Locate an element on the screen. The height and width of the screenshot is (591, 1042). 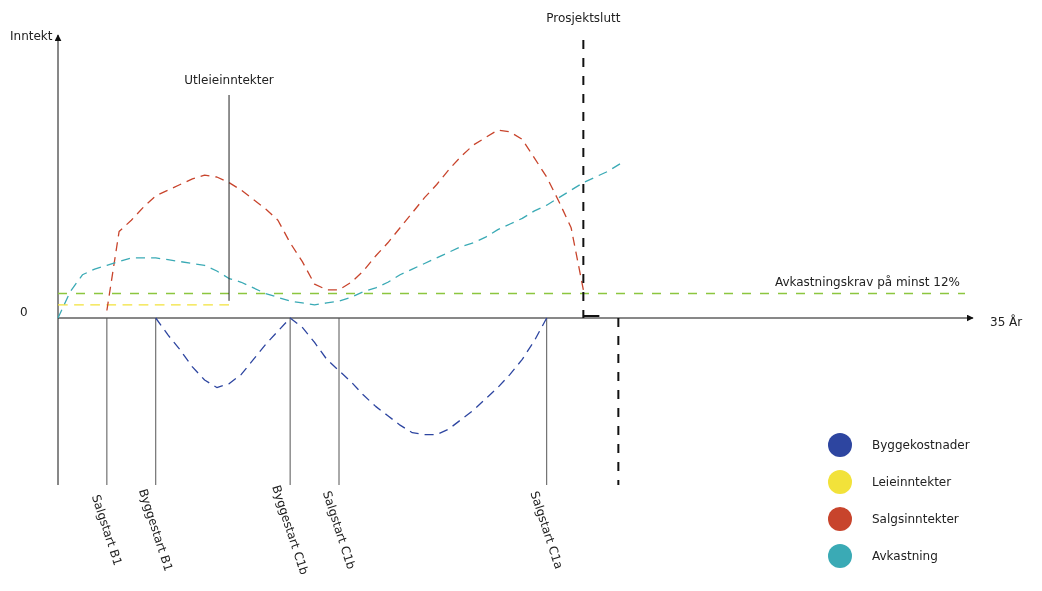
legend-label: Avkastning is located at coordinates (905, 556).